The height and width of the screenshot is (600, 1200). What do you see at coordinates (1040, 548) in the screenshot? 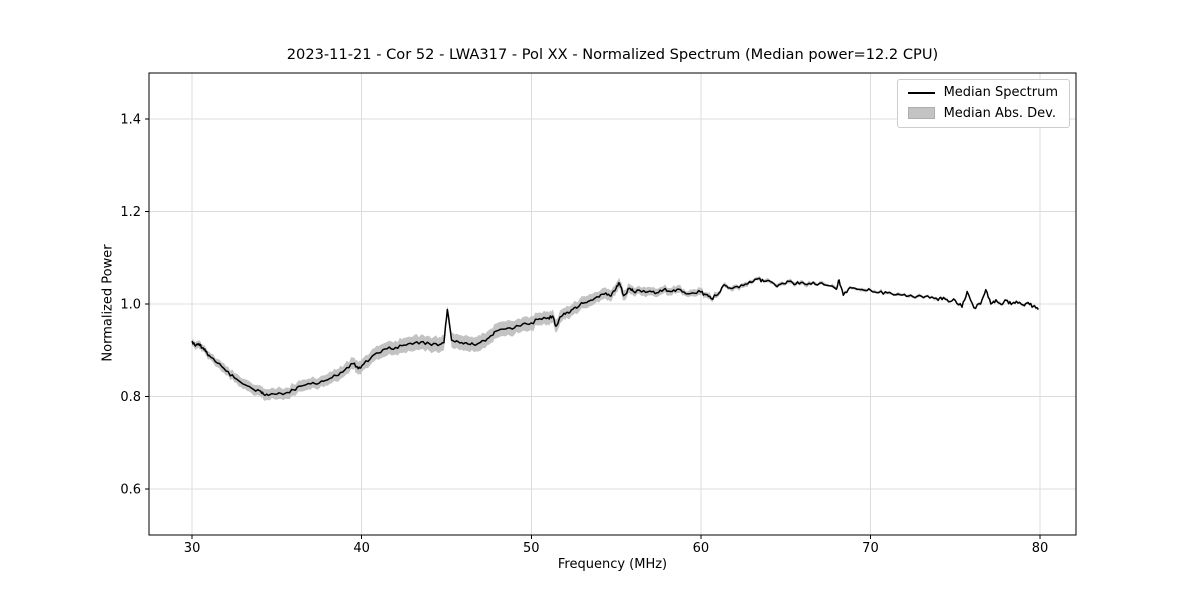
I see `x-tick-label: 80` at bounding box center [1040, 548].